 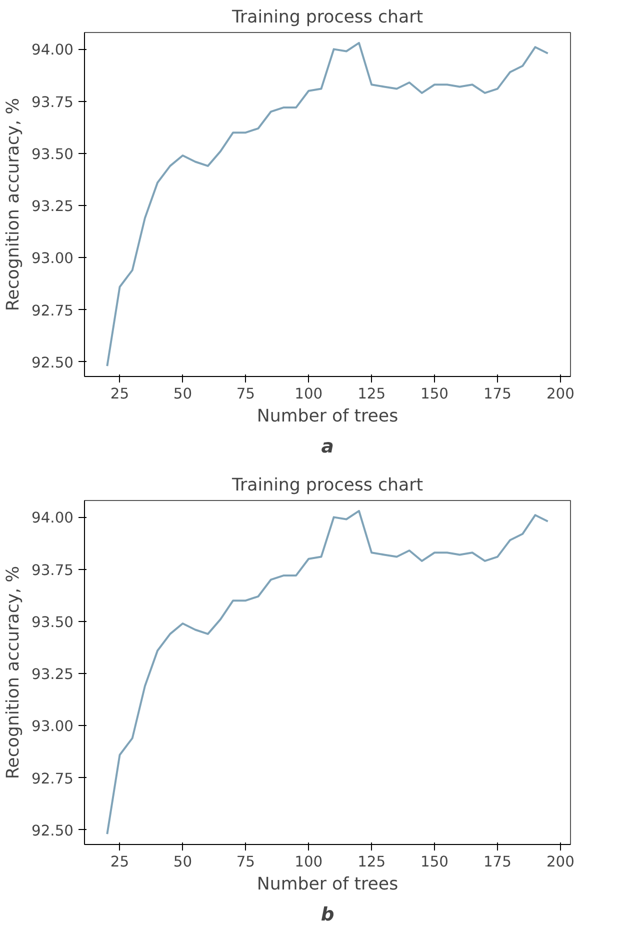 I want to click on text: a, so click(x=327, y=447).